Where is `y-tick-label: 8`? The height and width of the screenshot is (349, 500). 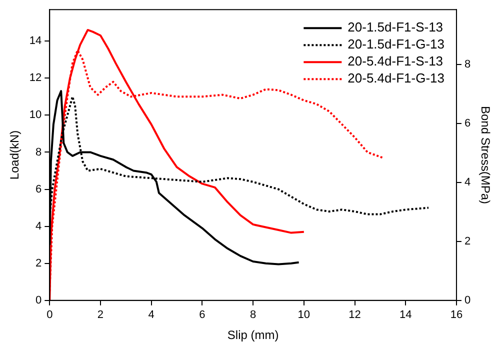
y-tick-label: 8 is located at coordinates (39, 152).